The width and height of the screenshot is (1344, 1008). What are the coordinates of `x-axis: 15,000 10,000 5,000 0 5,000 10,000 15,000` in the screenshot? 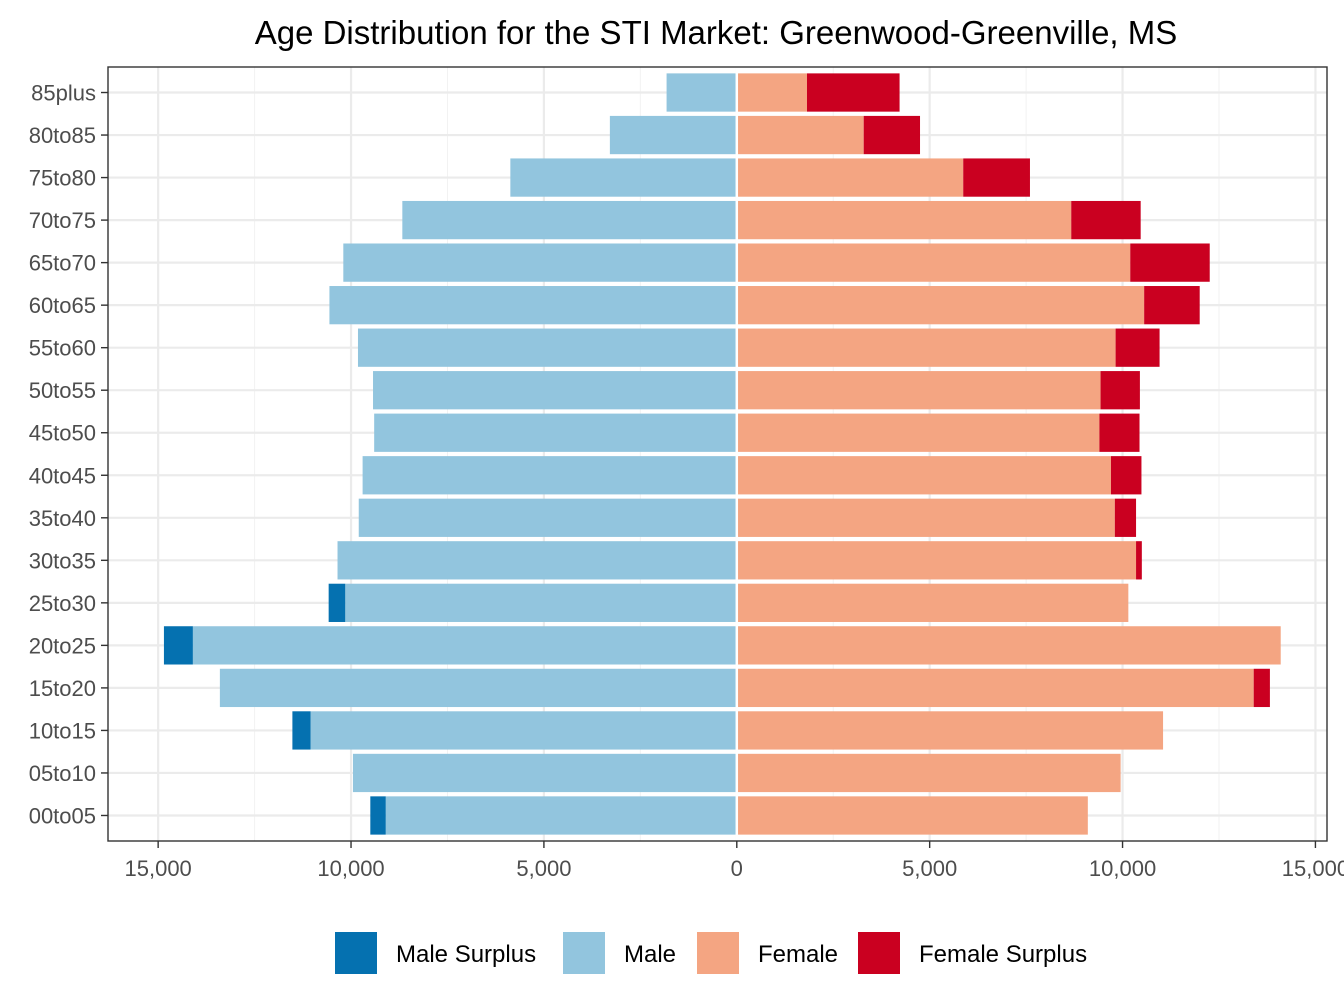 It's located at (734, 861).